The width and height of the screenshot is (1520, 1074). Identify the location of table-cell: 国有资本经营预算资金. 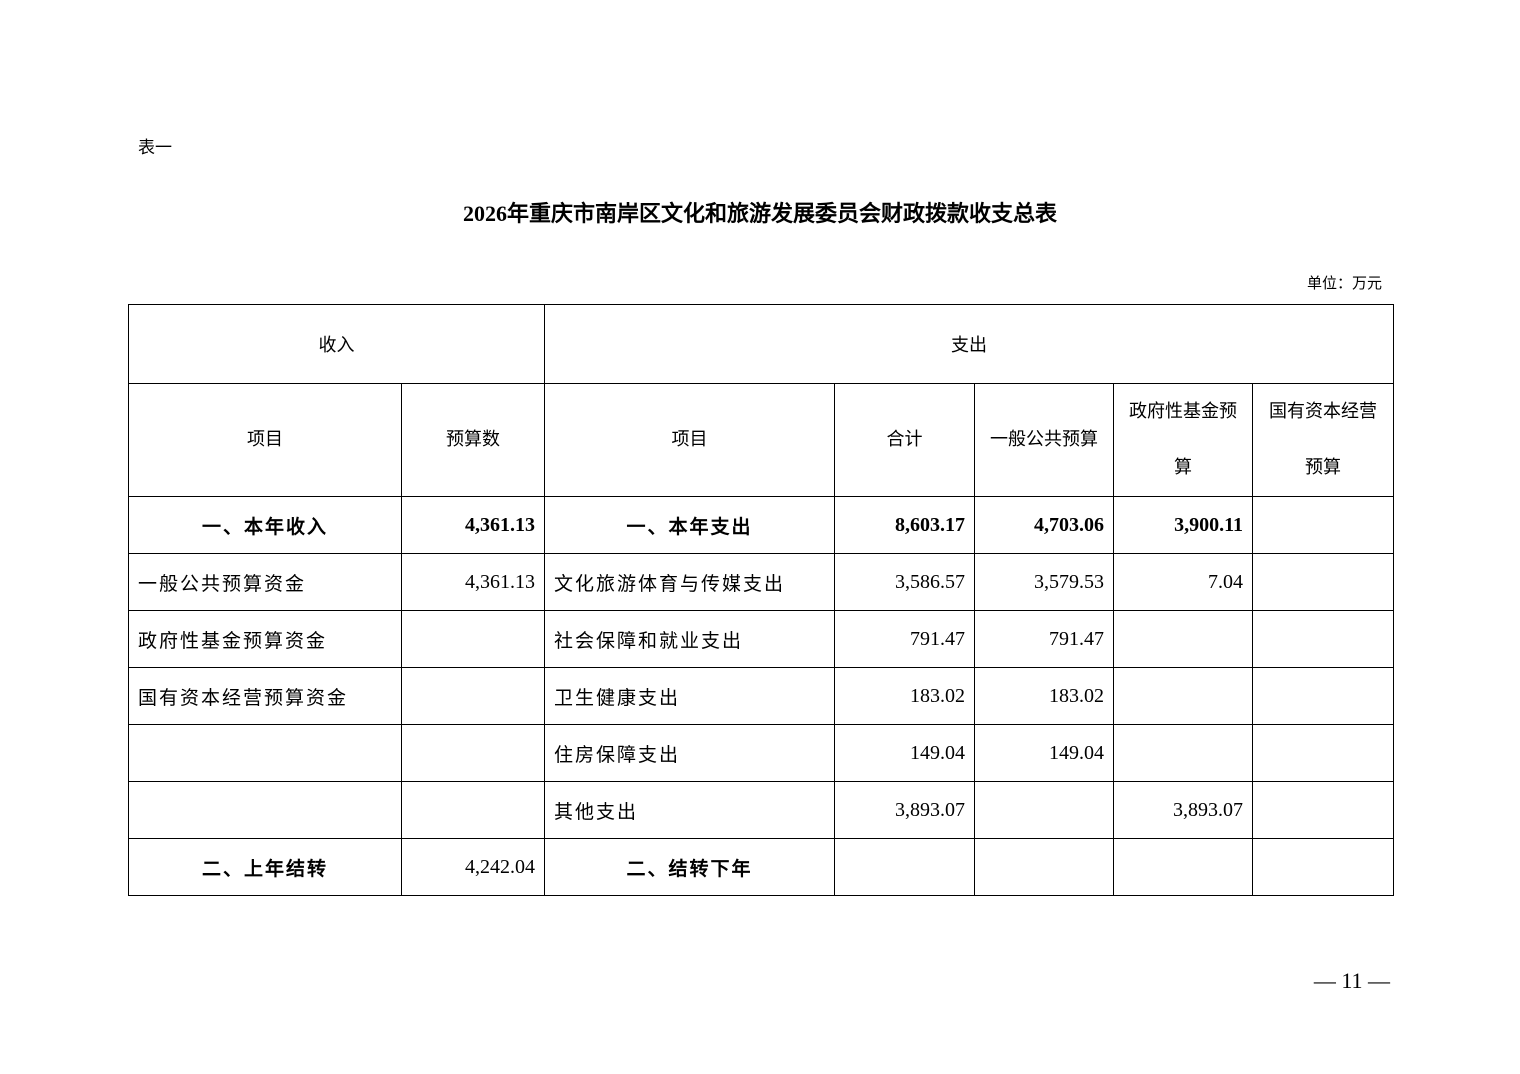
(265, 696).